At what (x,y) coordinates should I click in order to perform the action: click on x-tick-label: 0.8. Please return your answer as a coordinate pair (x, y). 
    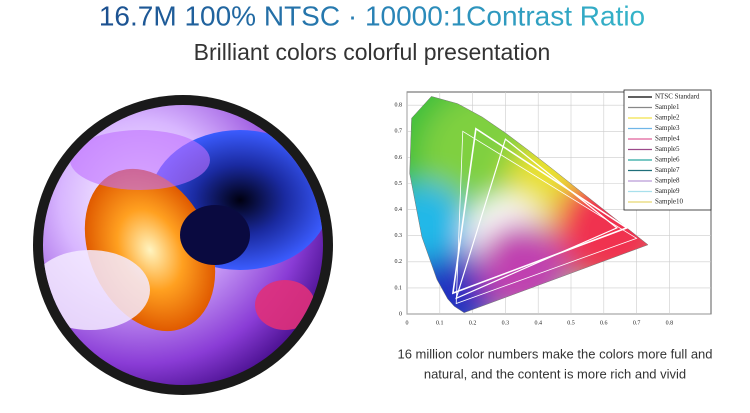
    Looking at the image, I should click on (670, 323).